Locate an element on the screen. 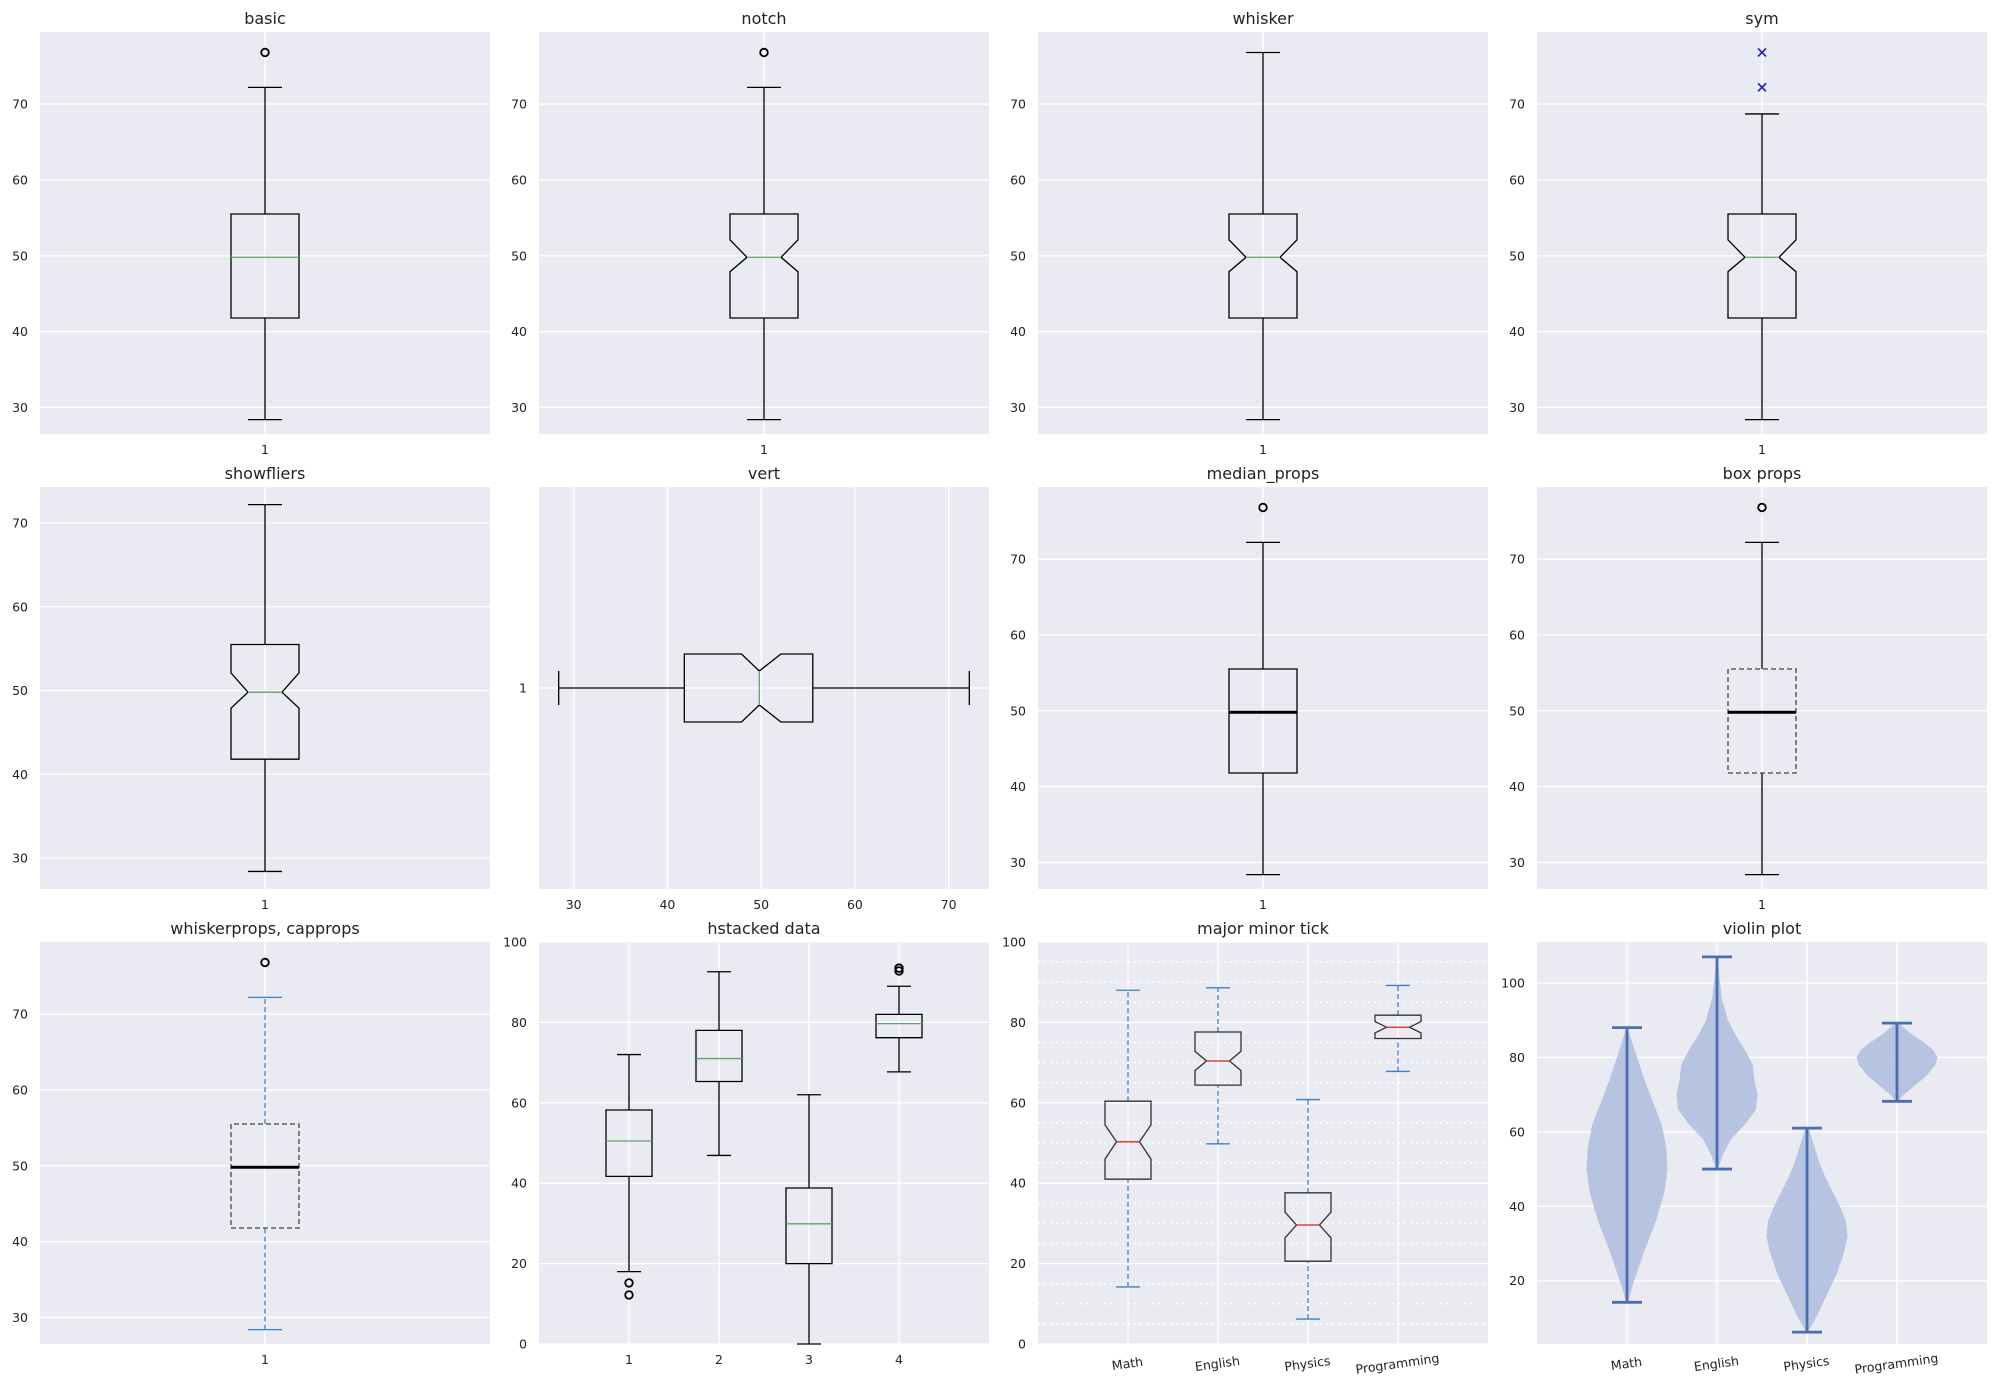 The image size is (2000, 1386). x-tick-label: 4 is located at coordinates (899, 1359).